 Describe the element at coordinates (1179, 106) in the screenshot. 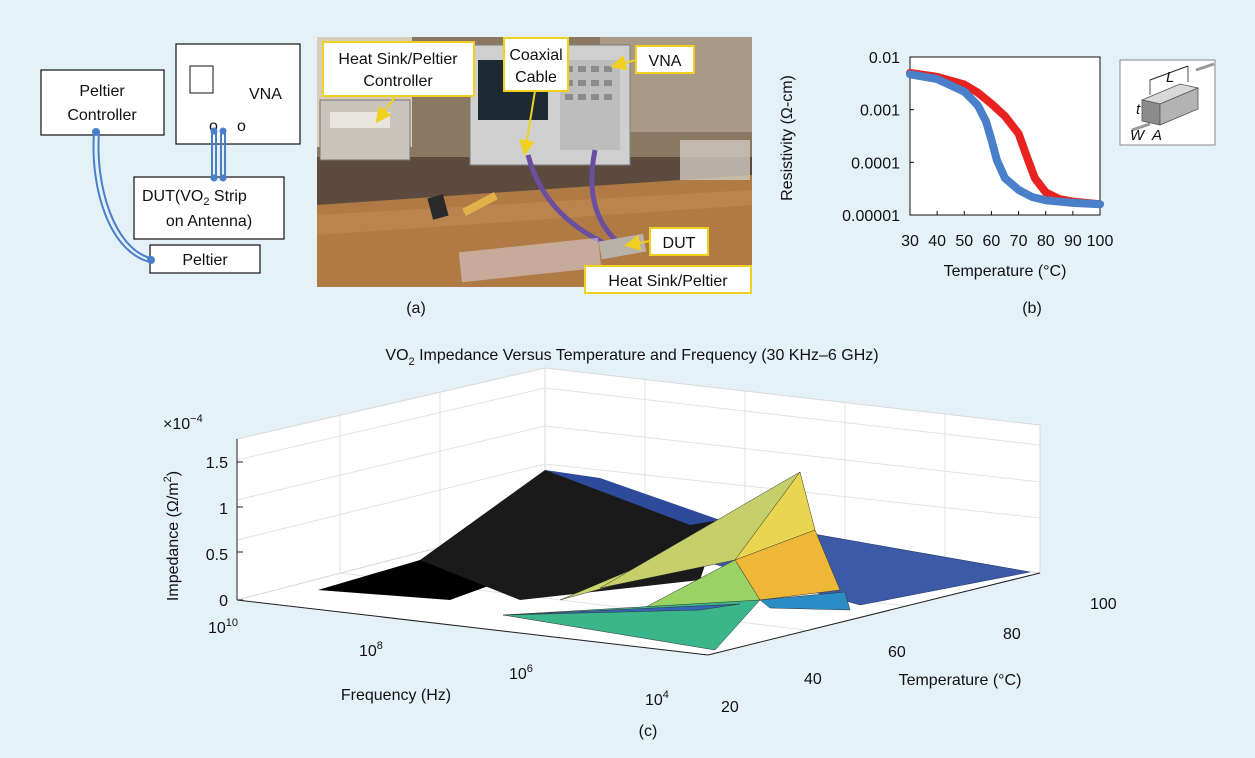

I see `strip-side-face` at that location.